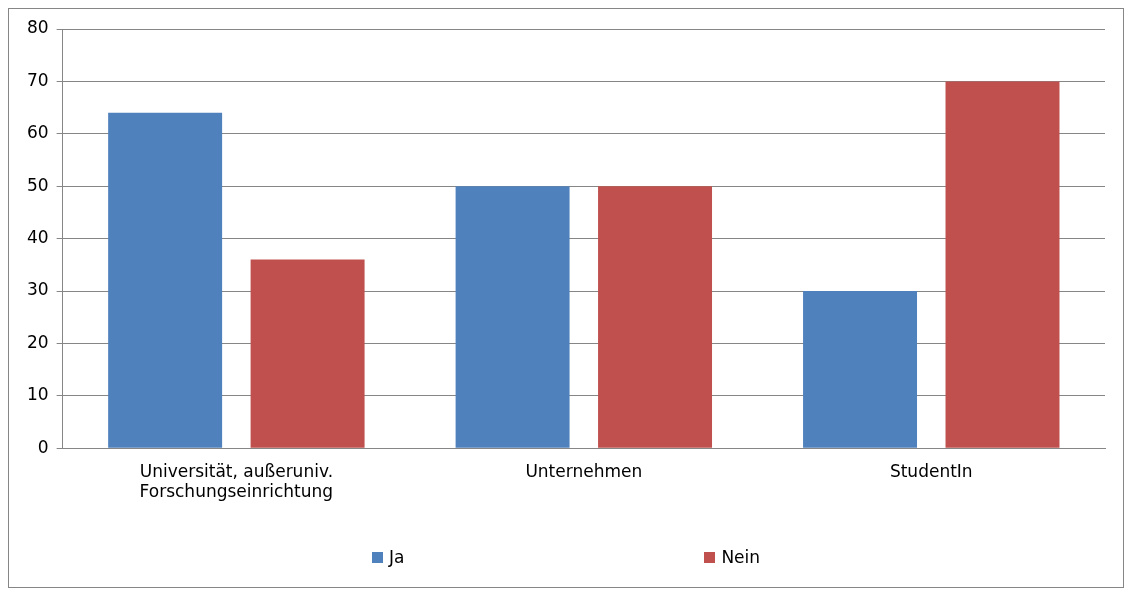 The width and height of the screenshot is (1132, 597). I want to click on x-tick-label: Universität, außeruniv. Forschungseinrichtung, so click(236, 481).